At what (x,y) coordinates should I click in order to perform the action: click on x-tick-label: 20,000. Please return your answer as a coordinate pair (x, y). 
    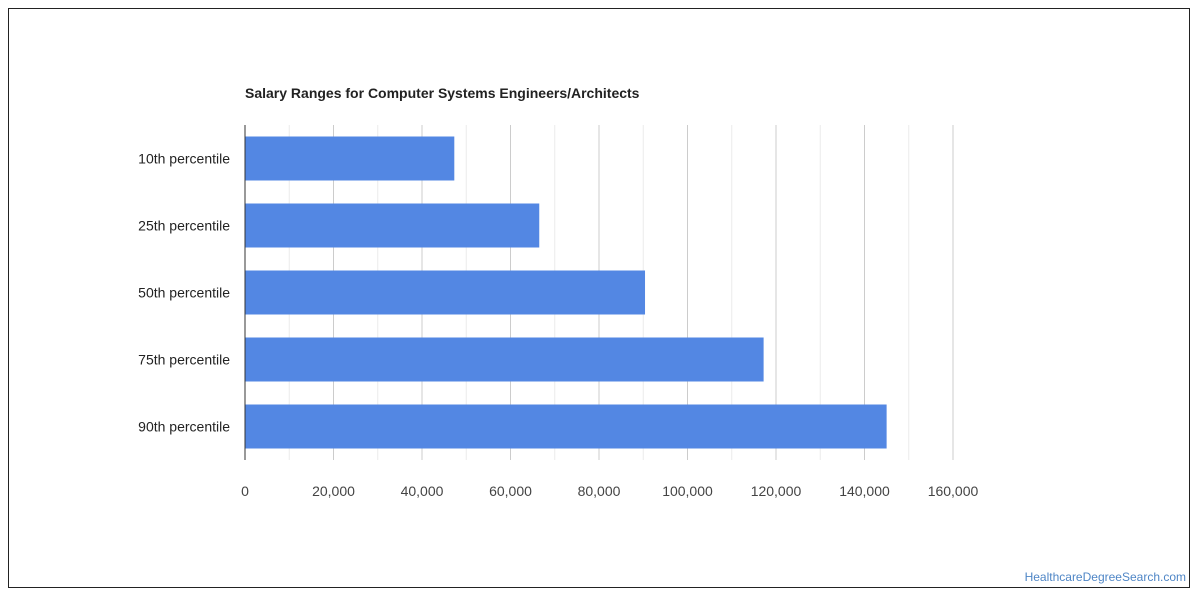
    Looking at the image, I should click on (333, 491).